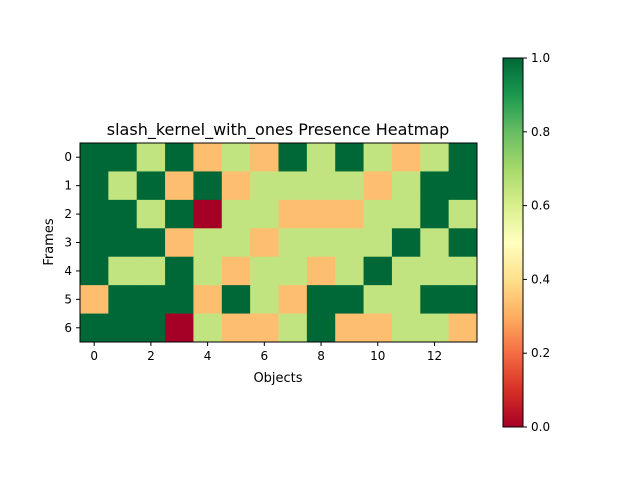 Image resolution: width=640 pixels, height=480 pixels. Describe the element at coordinates (68, 214) in the screenshot. I see `y-tick-label: 2` at that location.